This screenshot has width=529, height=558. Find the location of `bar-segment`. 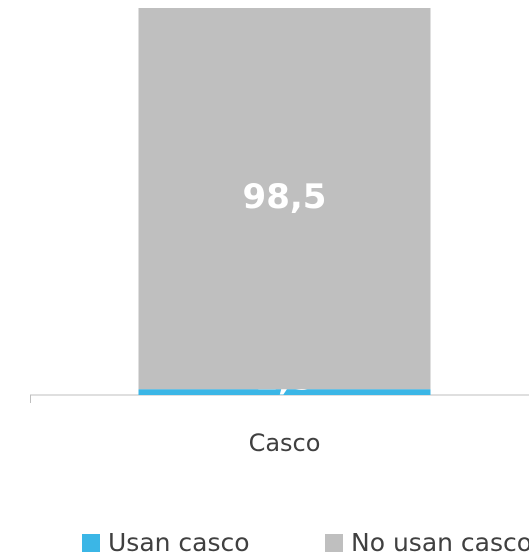

bar-segment is located at coordinates (284, 392).